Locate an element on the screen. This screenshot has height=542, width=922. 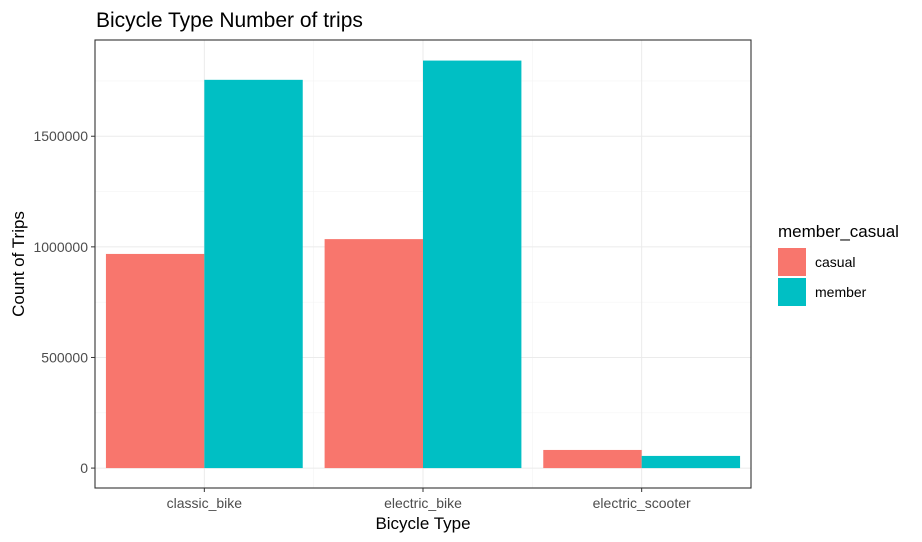
y-axis-title: Count of Trips is located at coordinates (18, 264).